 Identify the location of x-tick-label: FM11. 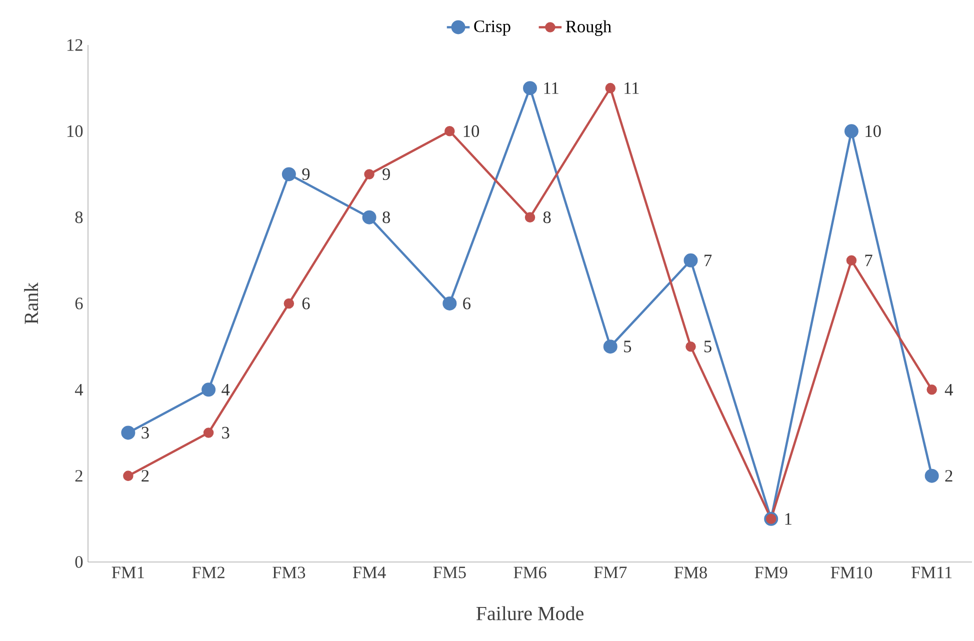
(931, 572).